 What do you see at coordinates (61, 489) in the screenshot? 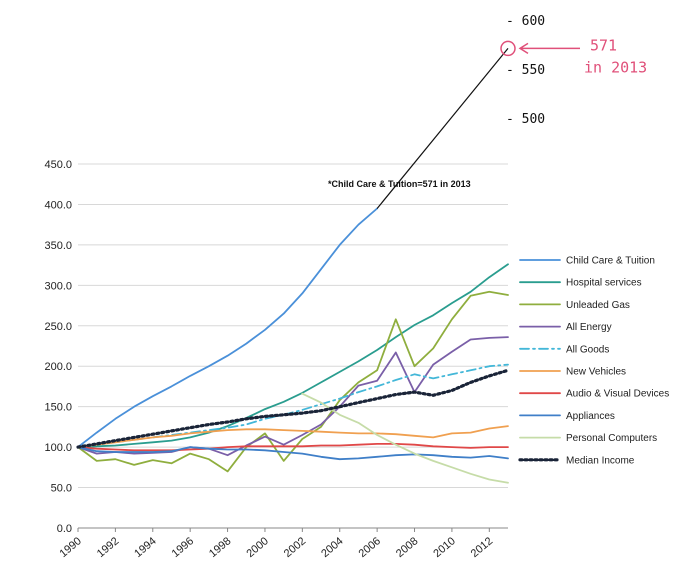
I see `y-tick-label: 50.0` at bounding box center [61, 489].